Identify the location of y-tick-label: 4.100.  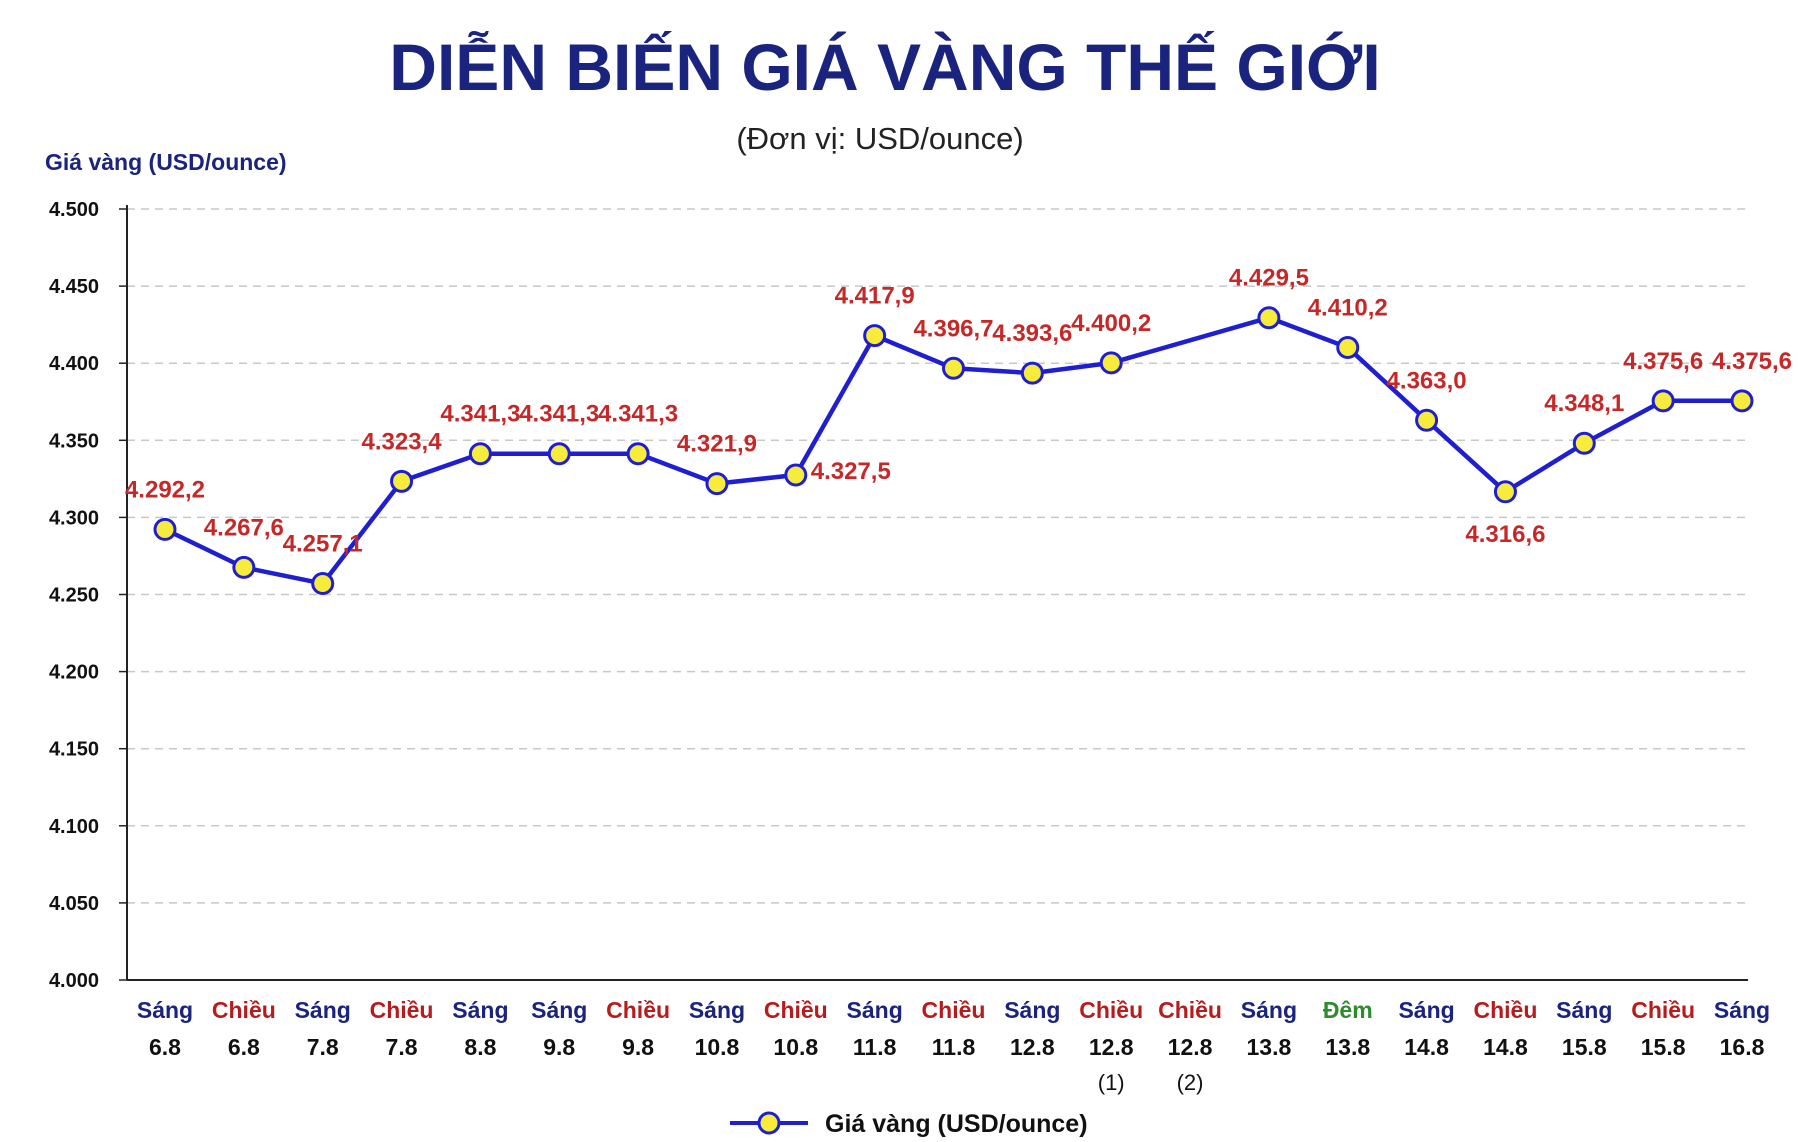
(74, 827).